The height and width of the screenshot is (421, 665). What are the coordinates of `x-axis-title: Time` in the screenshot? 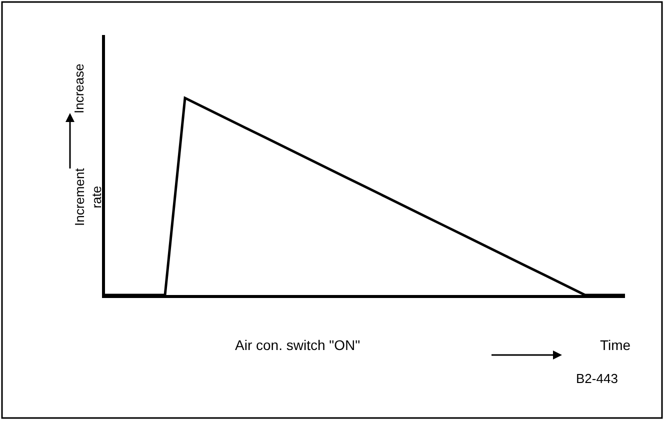 It's located at (615, 345).